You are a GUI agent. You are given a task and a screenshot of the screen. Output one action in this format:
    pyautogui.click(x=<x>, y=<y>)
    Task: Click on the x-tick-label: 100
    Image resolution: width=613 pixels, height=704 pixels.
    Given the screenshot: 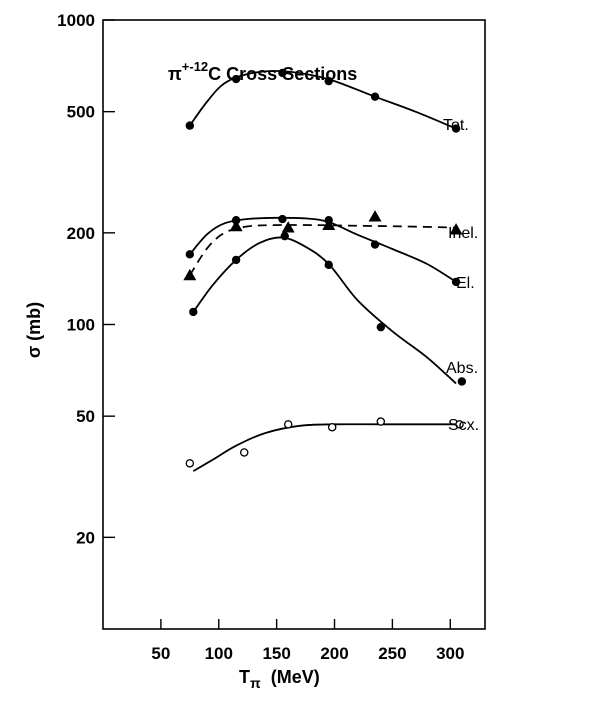 What is the action you would take?
    pyautogui.click(x=219, y=653)
    